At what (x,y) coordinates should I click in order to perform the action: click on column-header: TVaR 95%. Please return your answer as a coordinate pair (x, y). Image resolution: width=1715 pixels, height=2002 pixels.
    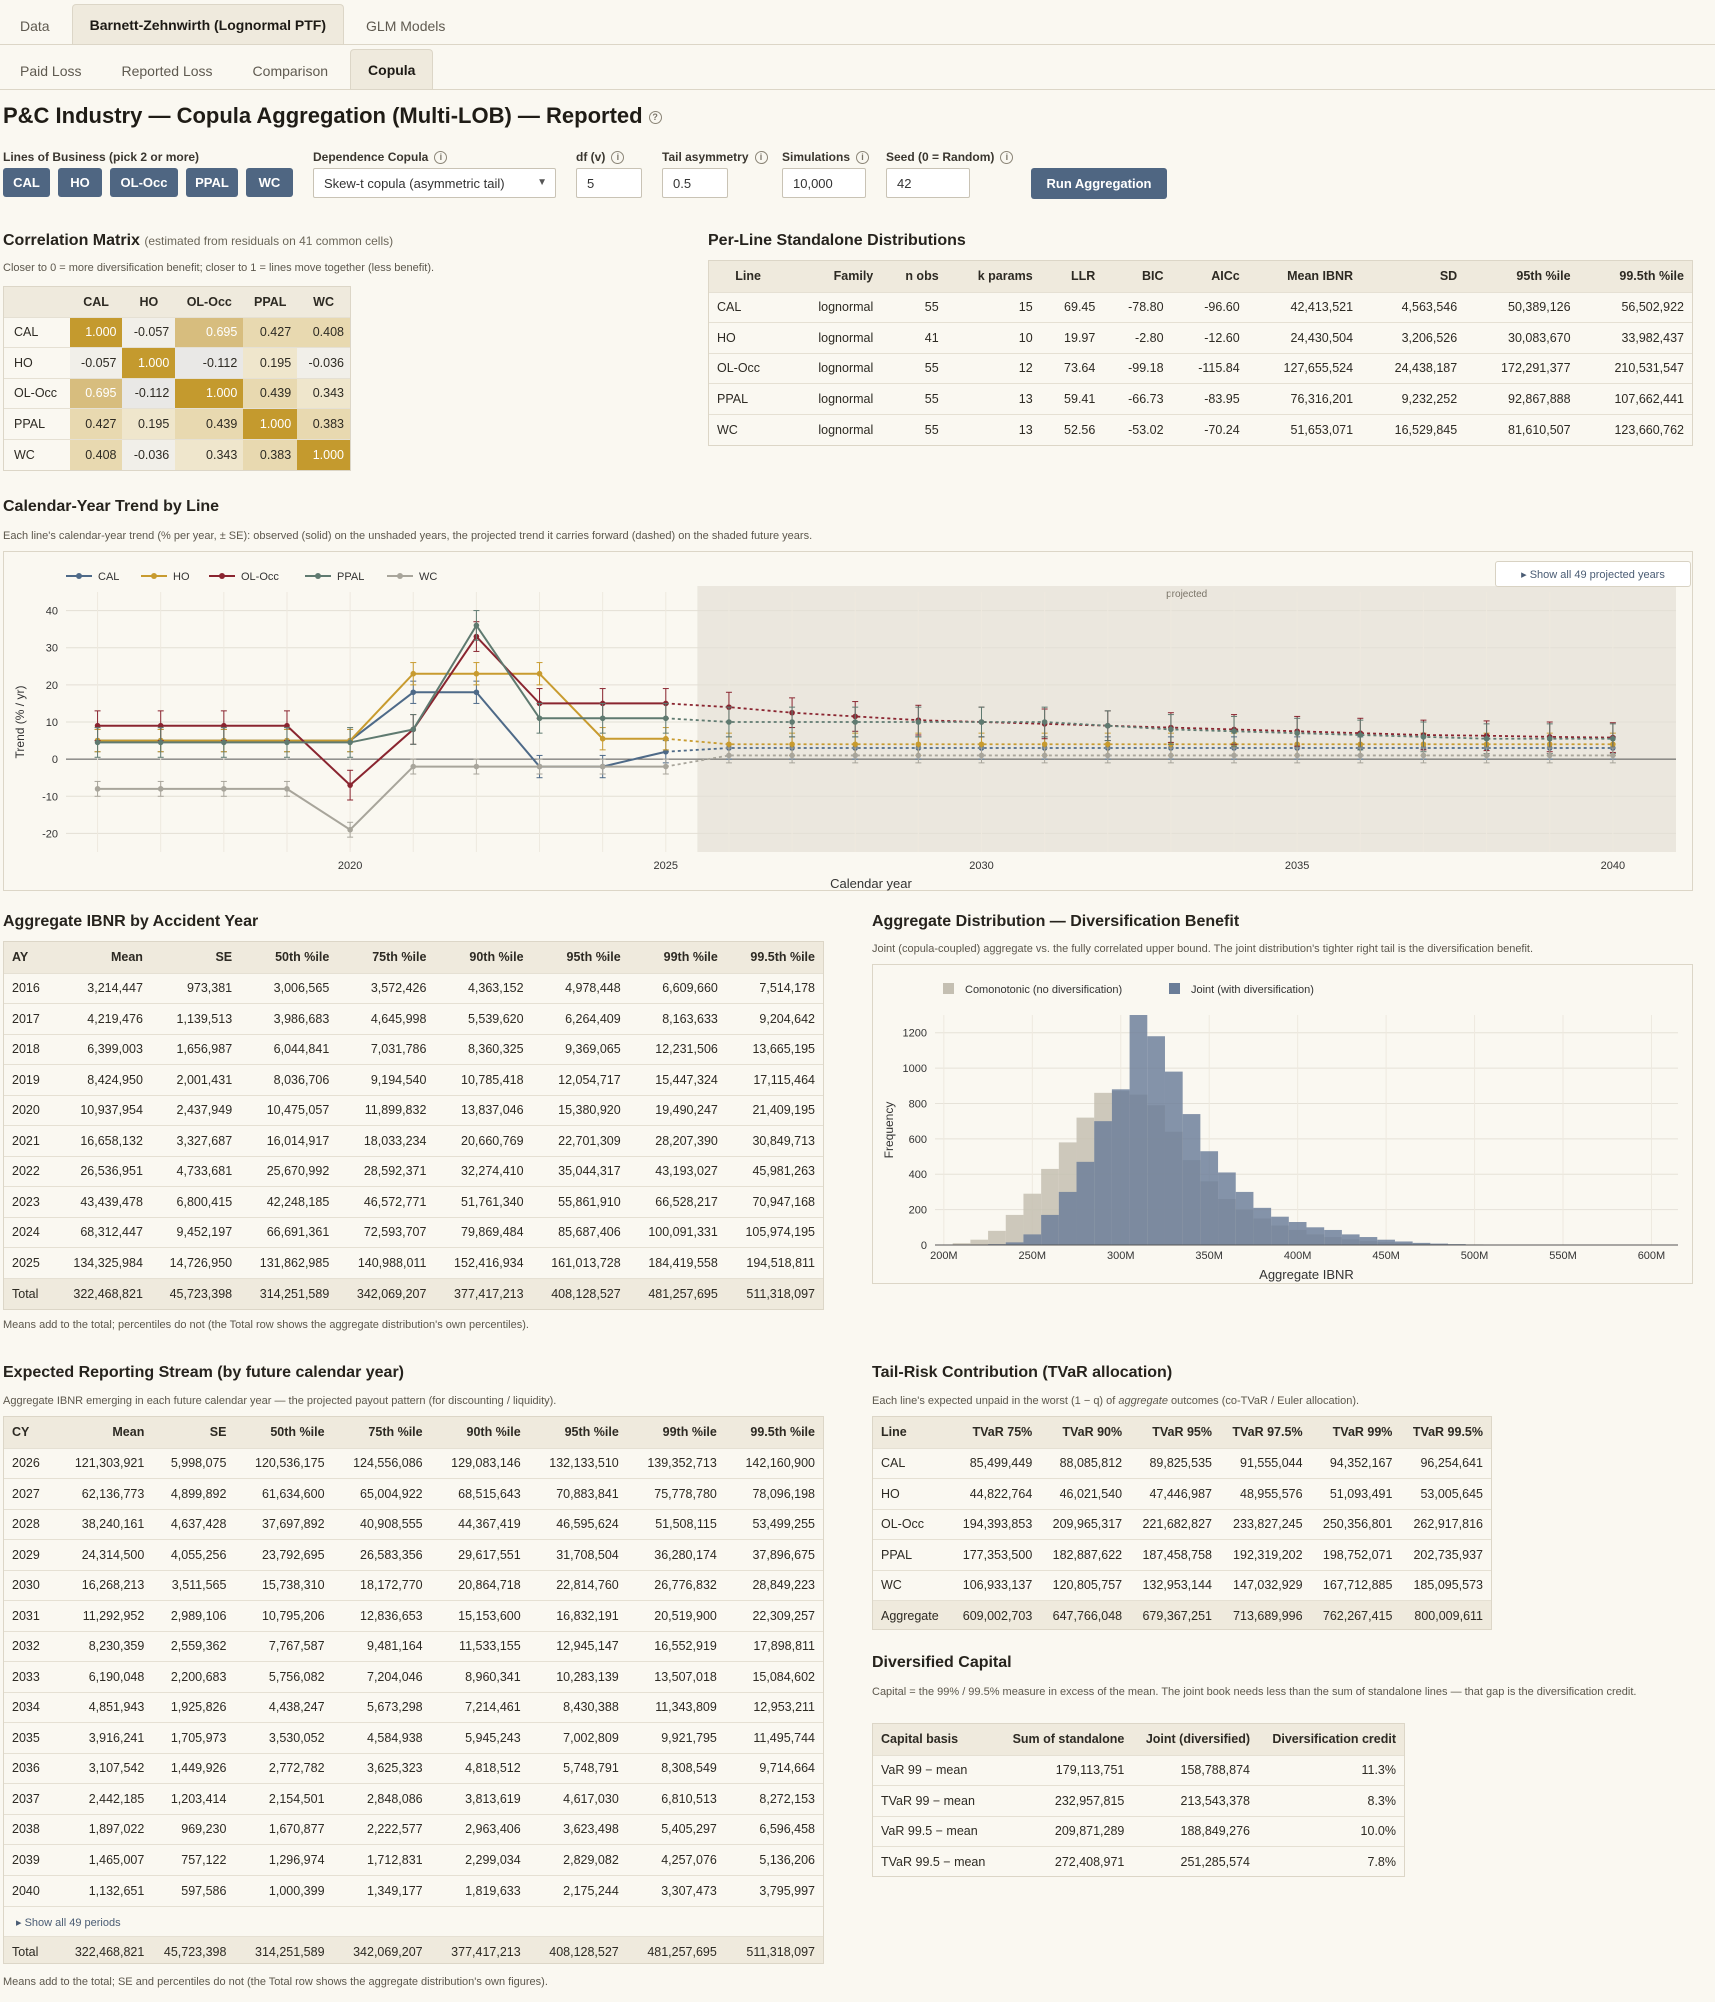
    Looking at the image, I should click on (1175, 1432).